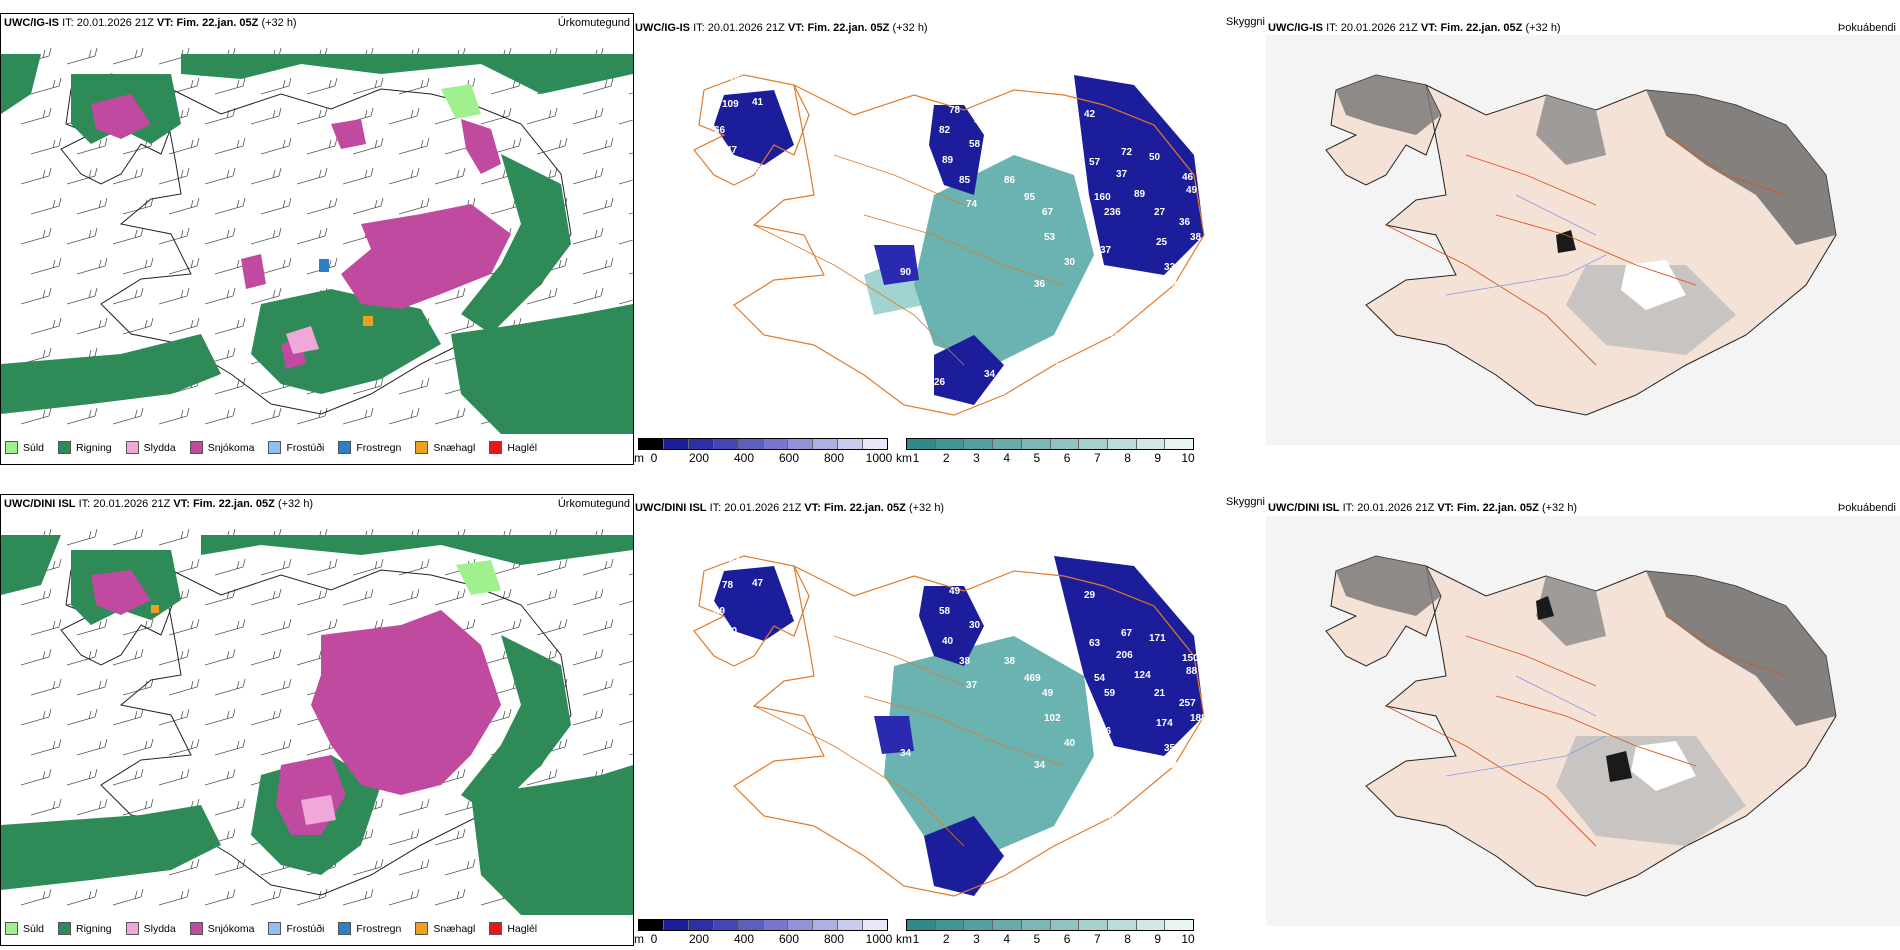 The width and height of the screenshot is (1900, 950). What do you see at coordinates (964, 856) in the screenshot?
I see `vis-blue-zone-s` at bounding box center [964, 856].